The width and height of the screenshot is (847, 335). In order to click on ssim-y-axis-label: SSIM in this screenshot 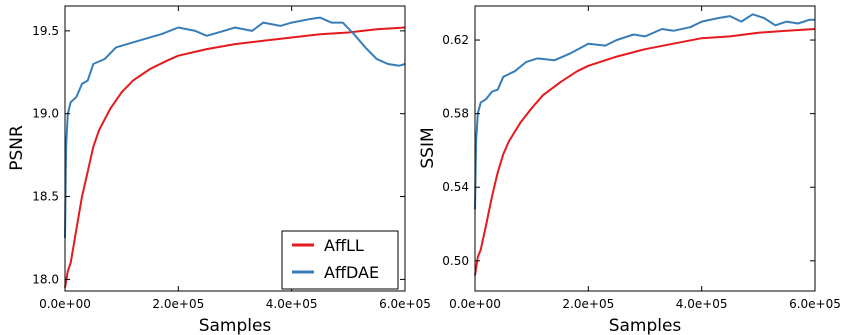, I will do `click(428, 147)`.